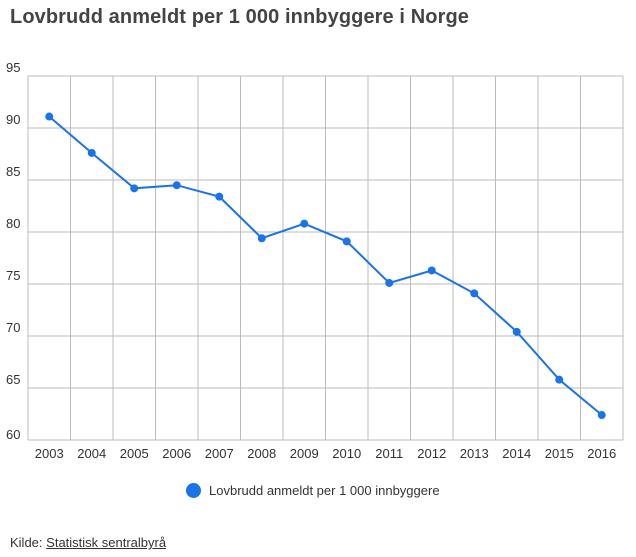  I want to click on source-line: Kilde: Statistisk sentralbyrå, so click(88, 542).